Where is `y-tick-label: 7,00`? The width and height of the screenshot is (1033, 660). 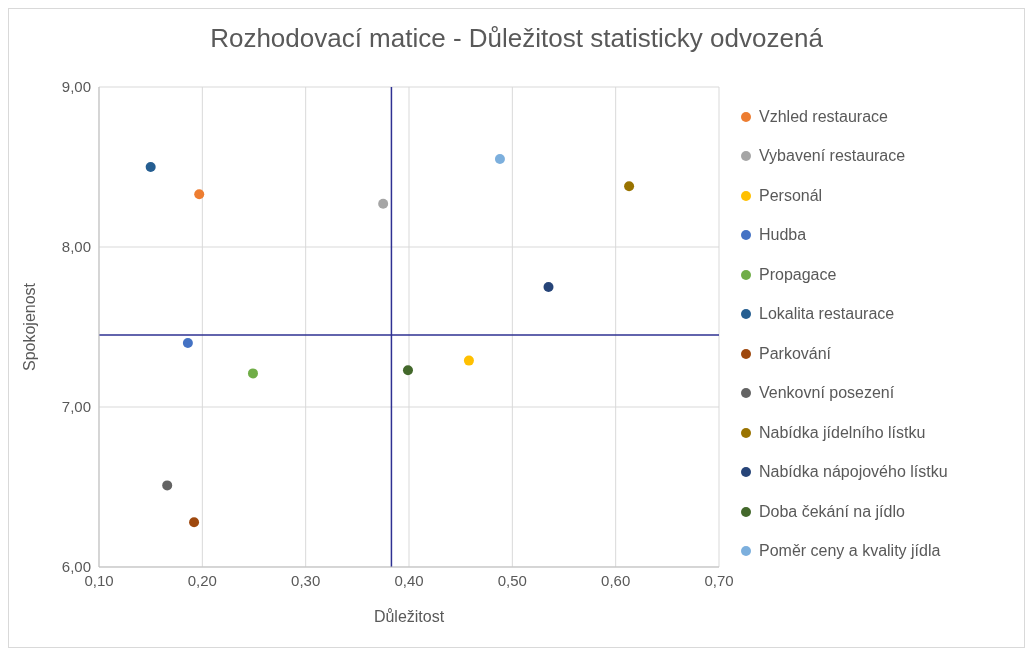 y-tick-label: 7,00 is located at coordinates (76, 407).